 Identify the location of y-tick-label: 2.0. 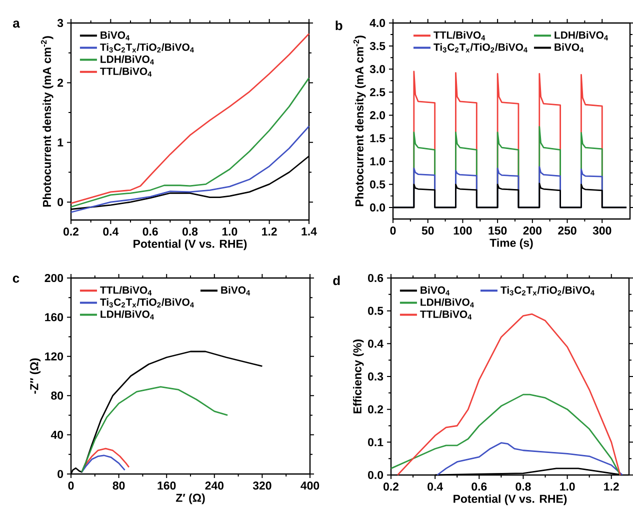
(378, 115).